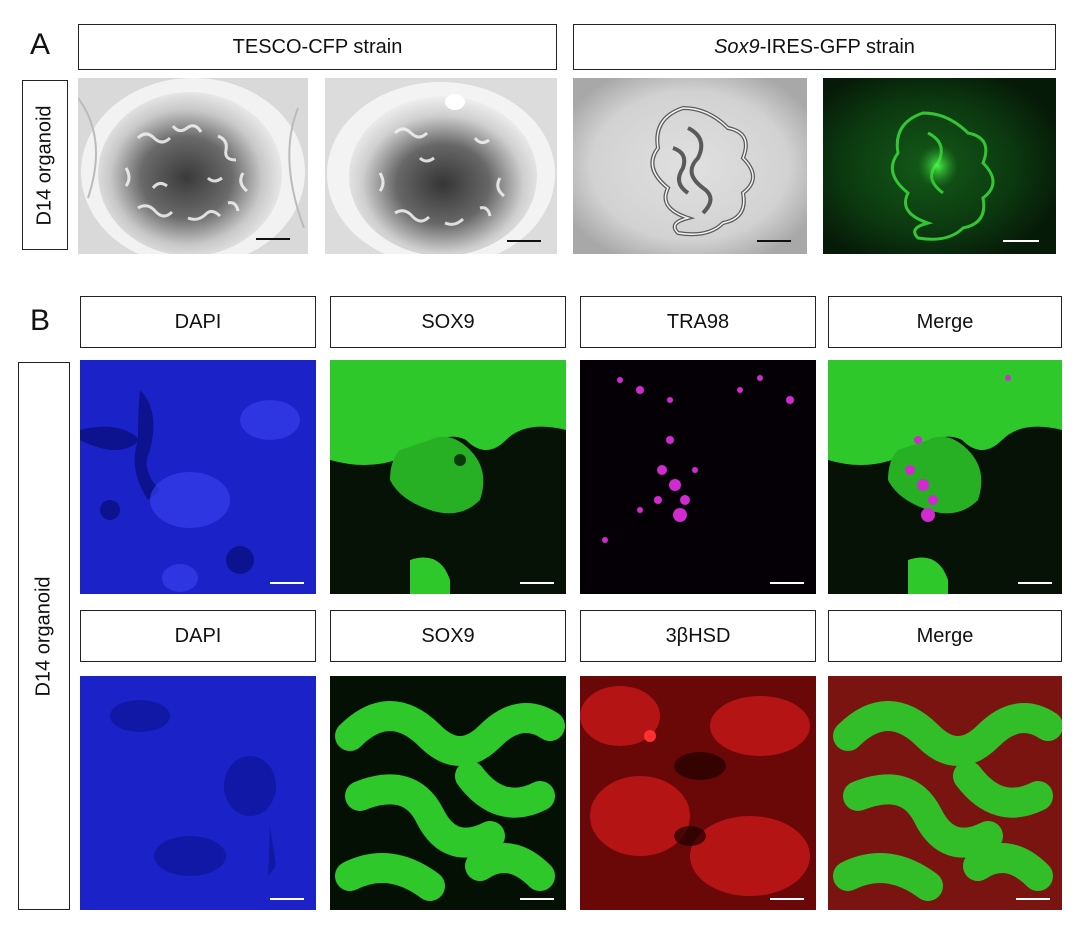  I want to click on panel-b-side-label: D14 organoid, so click(43, 636).